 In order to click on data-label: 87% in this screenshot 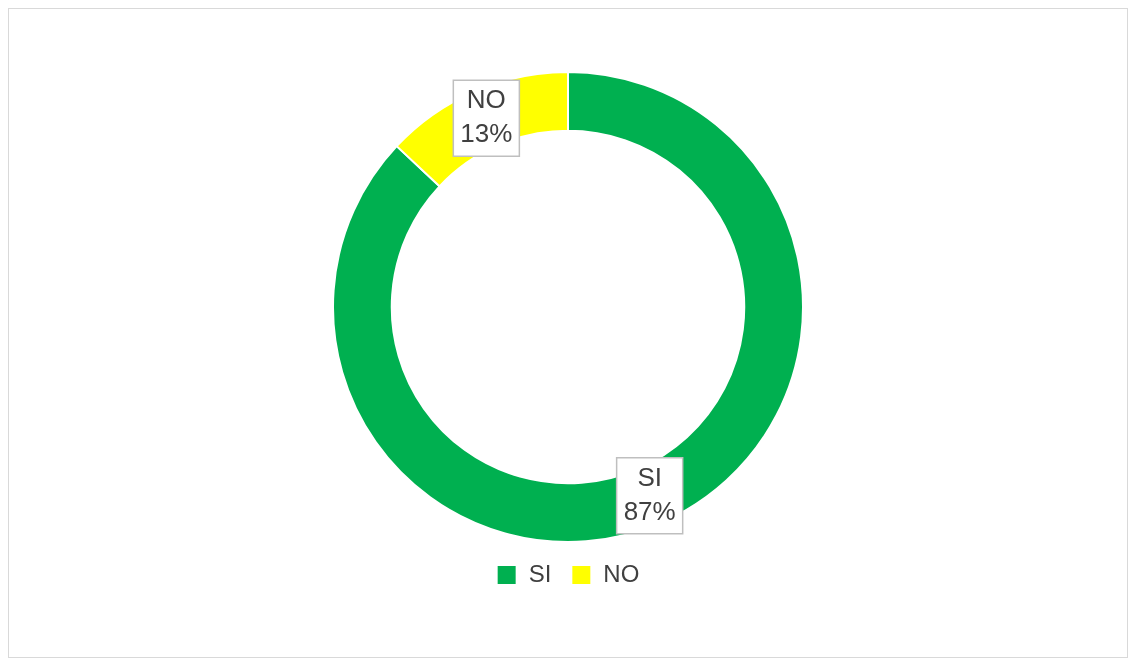, I will do `click(649, 510)`.